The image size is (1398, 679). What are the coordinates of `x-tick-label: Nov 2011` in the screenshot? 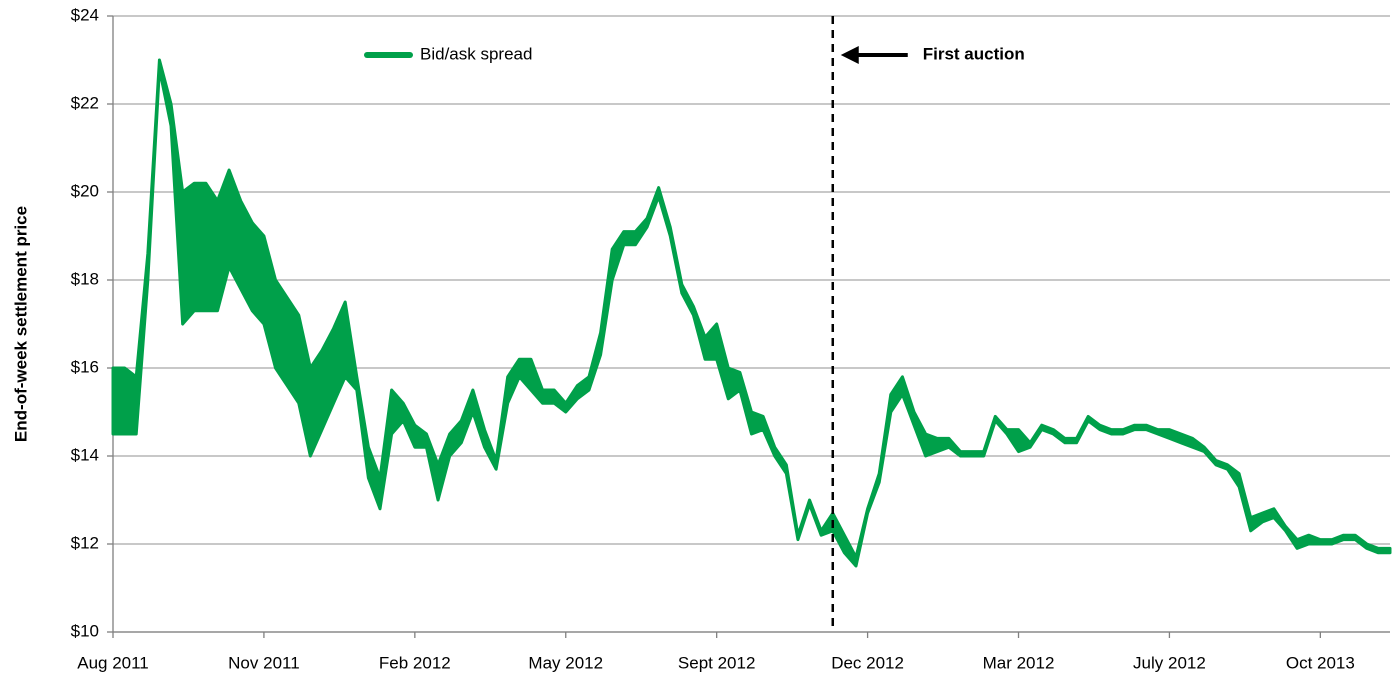 It's located at (264, 662).